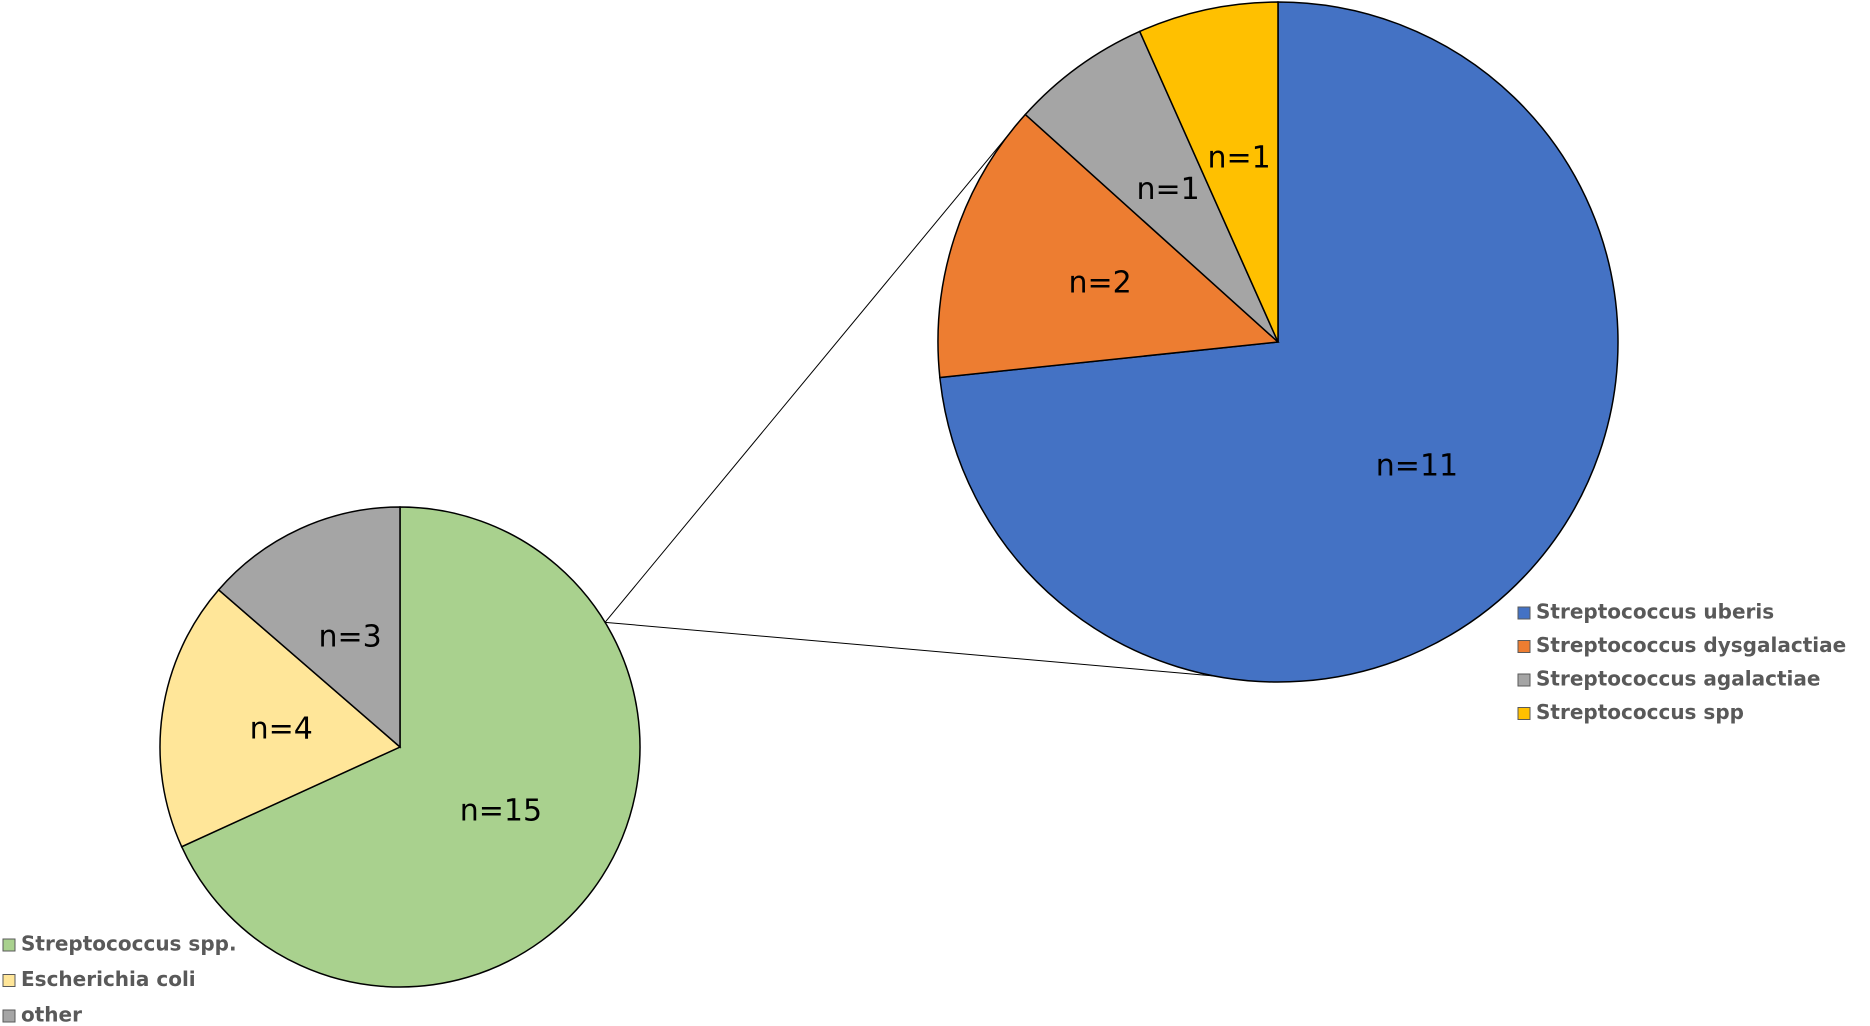 The height and width of the screenshot is (1026, 1870). Describe the element at coordinates (1100, 283) in the screenshot. I see `data-label: n=2` at that location.